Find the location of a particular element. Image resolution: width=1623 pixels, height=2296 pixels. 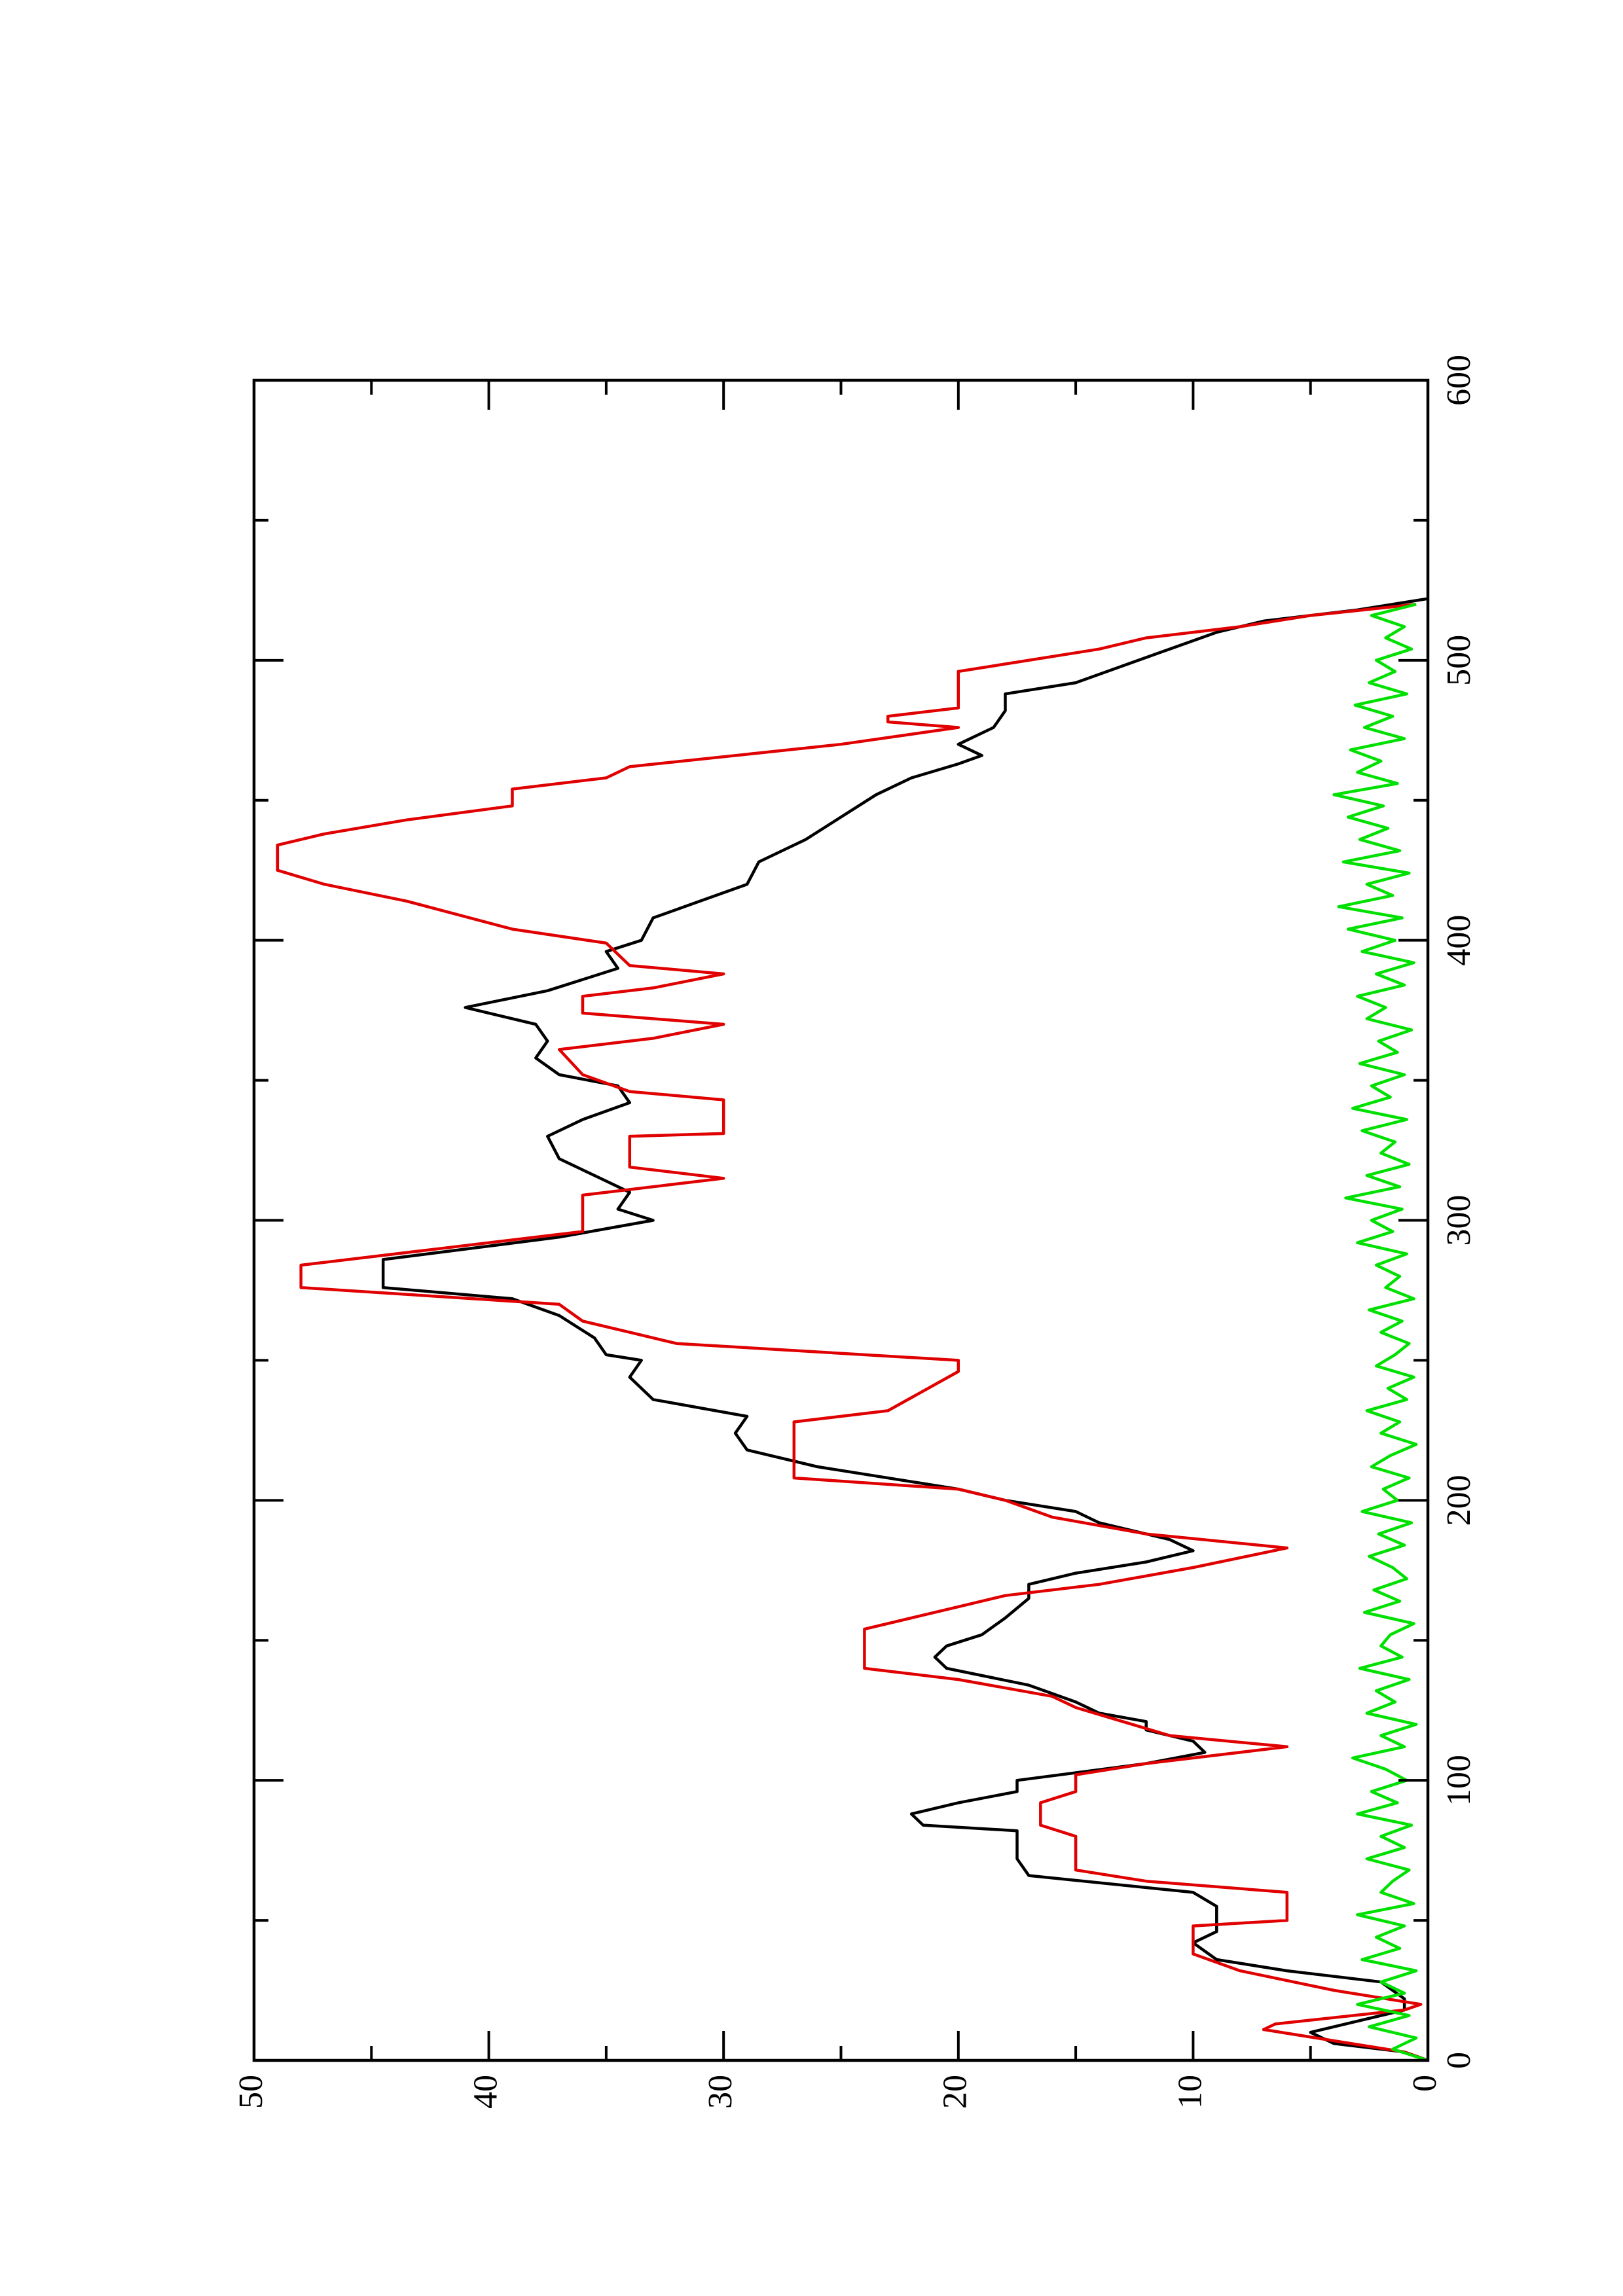

x-tick-label: 300 is located at coordinates (1459, 1220).